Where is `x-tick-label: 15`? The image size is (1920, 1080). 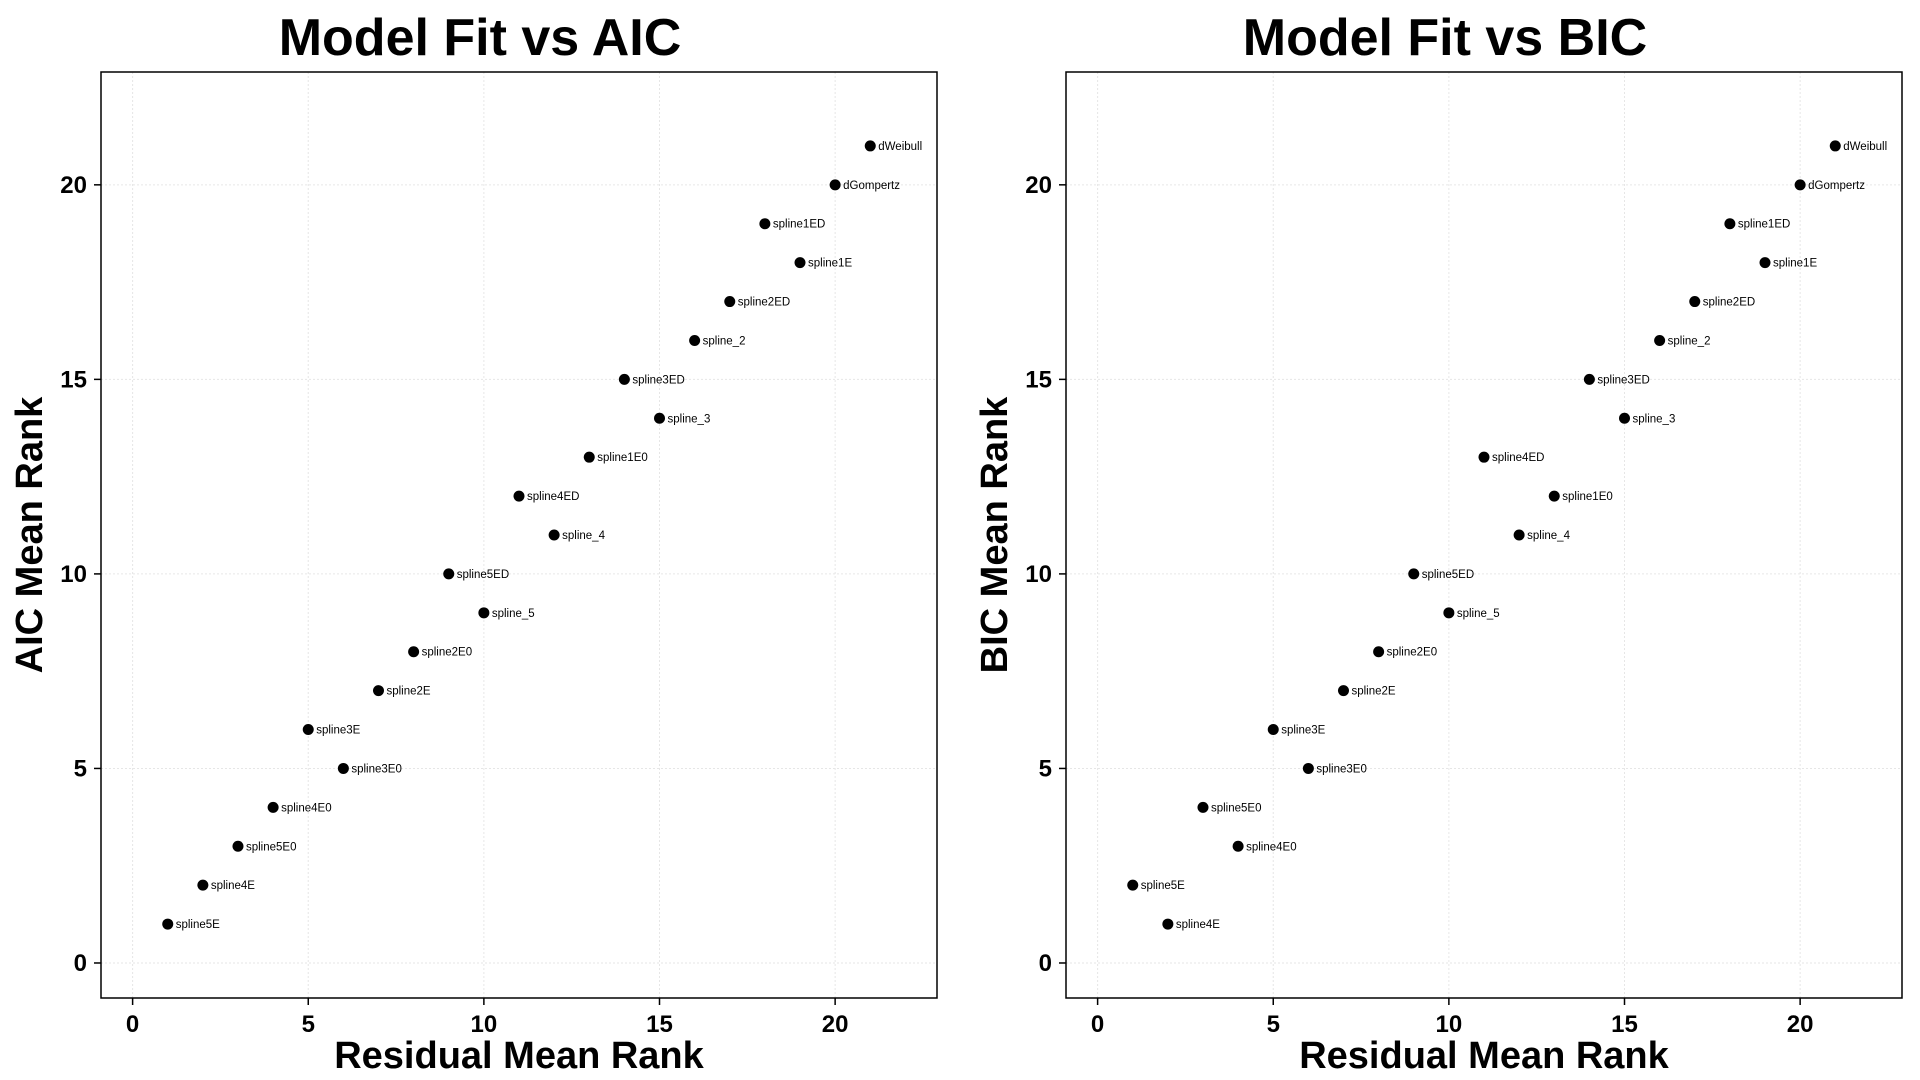
x-tick-label: 15 is located at coordinates (1624, 1024).